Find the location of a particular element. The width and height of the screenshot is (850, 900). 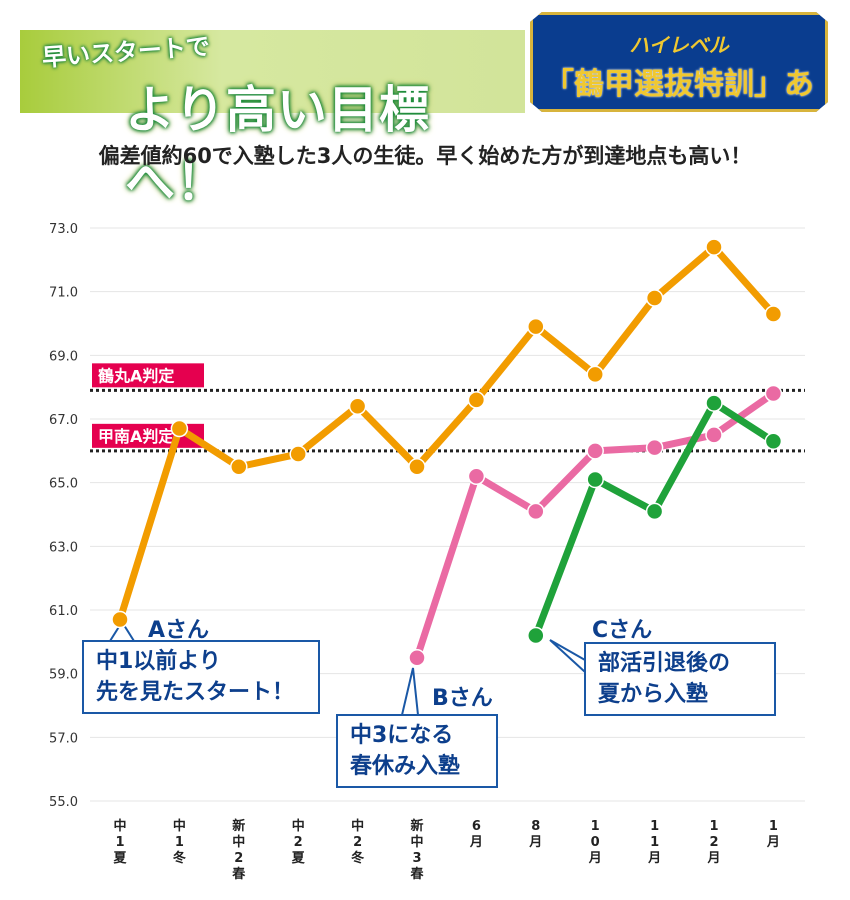

header-banner: 早いスタートで より高い目標へ！ is located at coordinates (272, 120).